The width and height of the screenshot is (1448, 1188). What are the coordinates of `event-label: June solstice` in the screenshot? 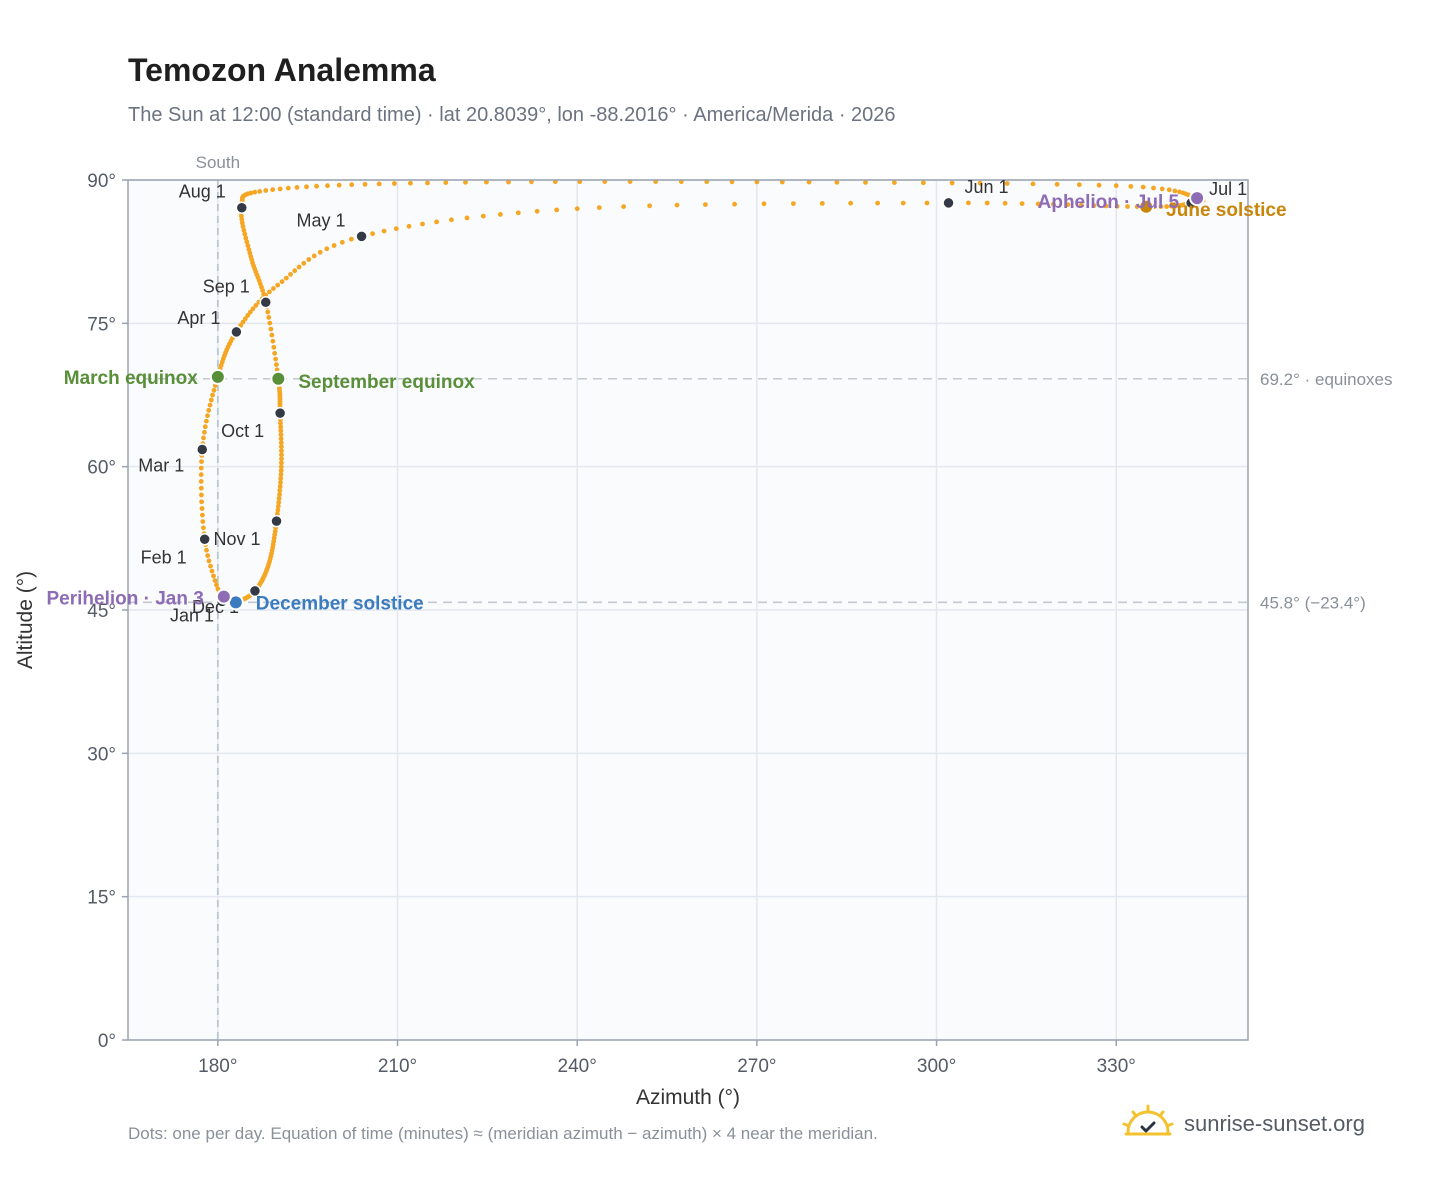 It's located at (1226, 210).